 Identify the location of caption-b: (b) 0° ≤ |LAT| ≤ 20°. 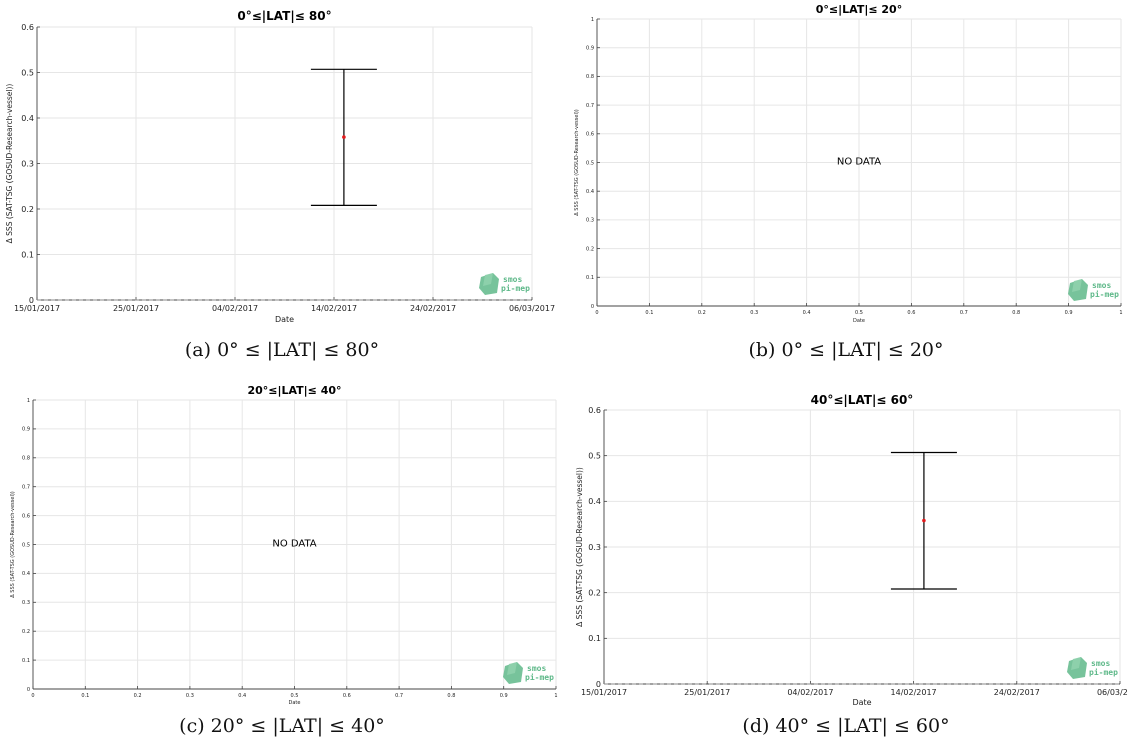
(846, 350).